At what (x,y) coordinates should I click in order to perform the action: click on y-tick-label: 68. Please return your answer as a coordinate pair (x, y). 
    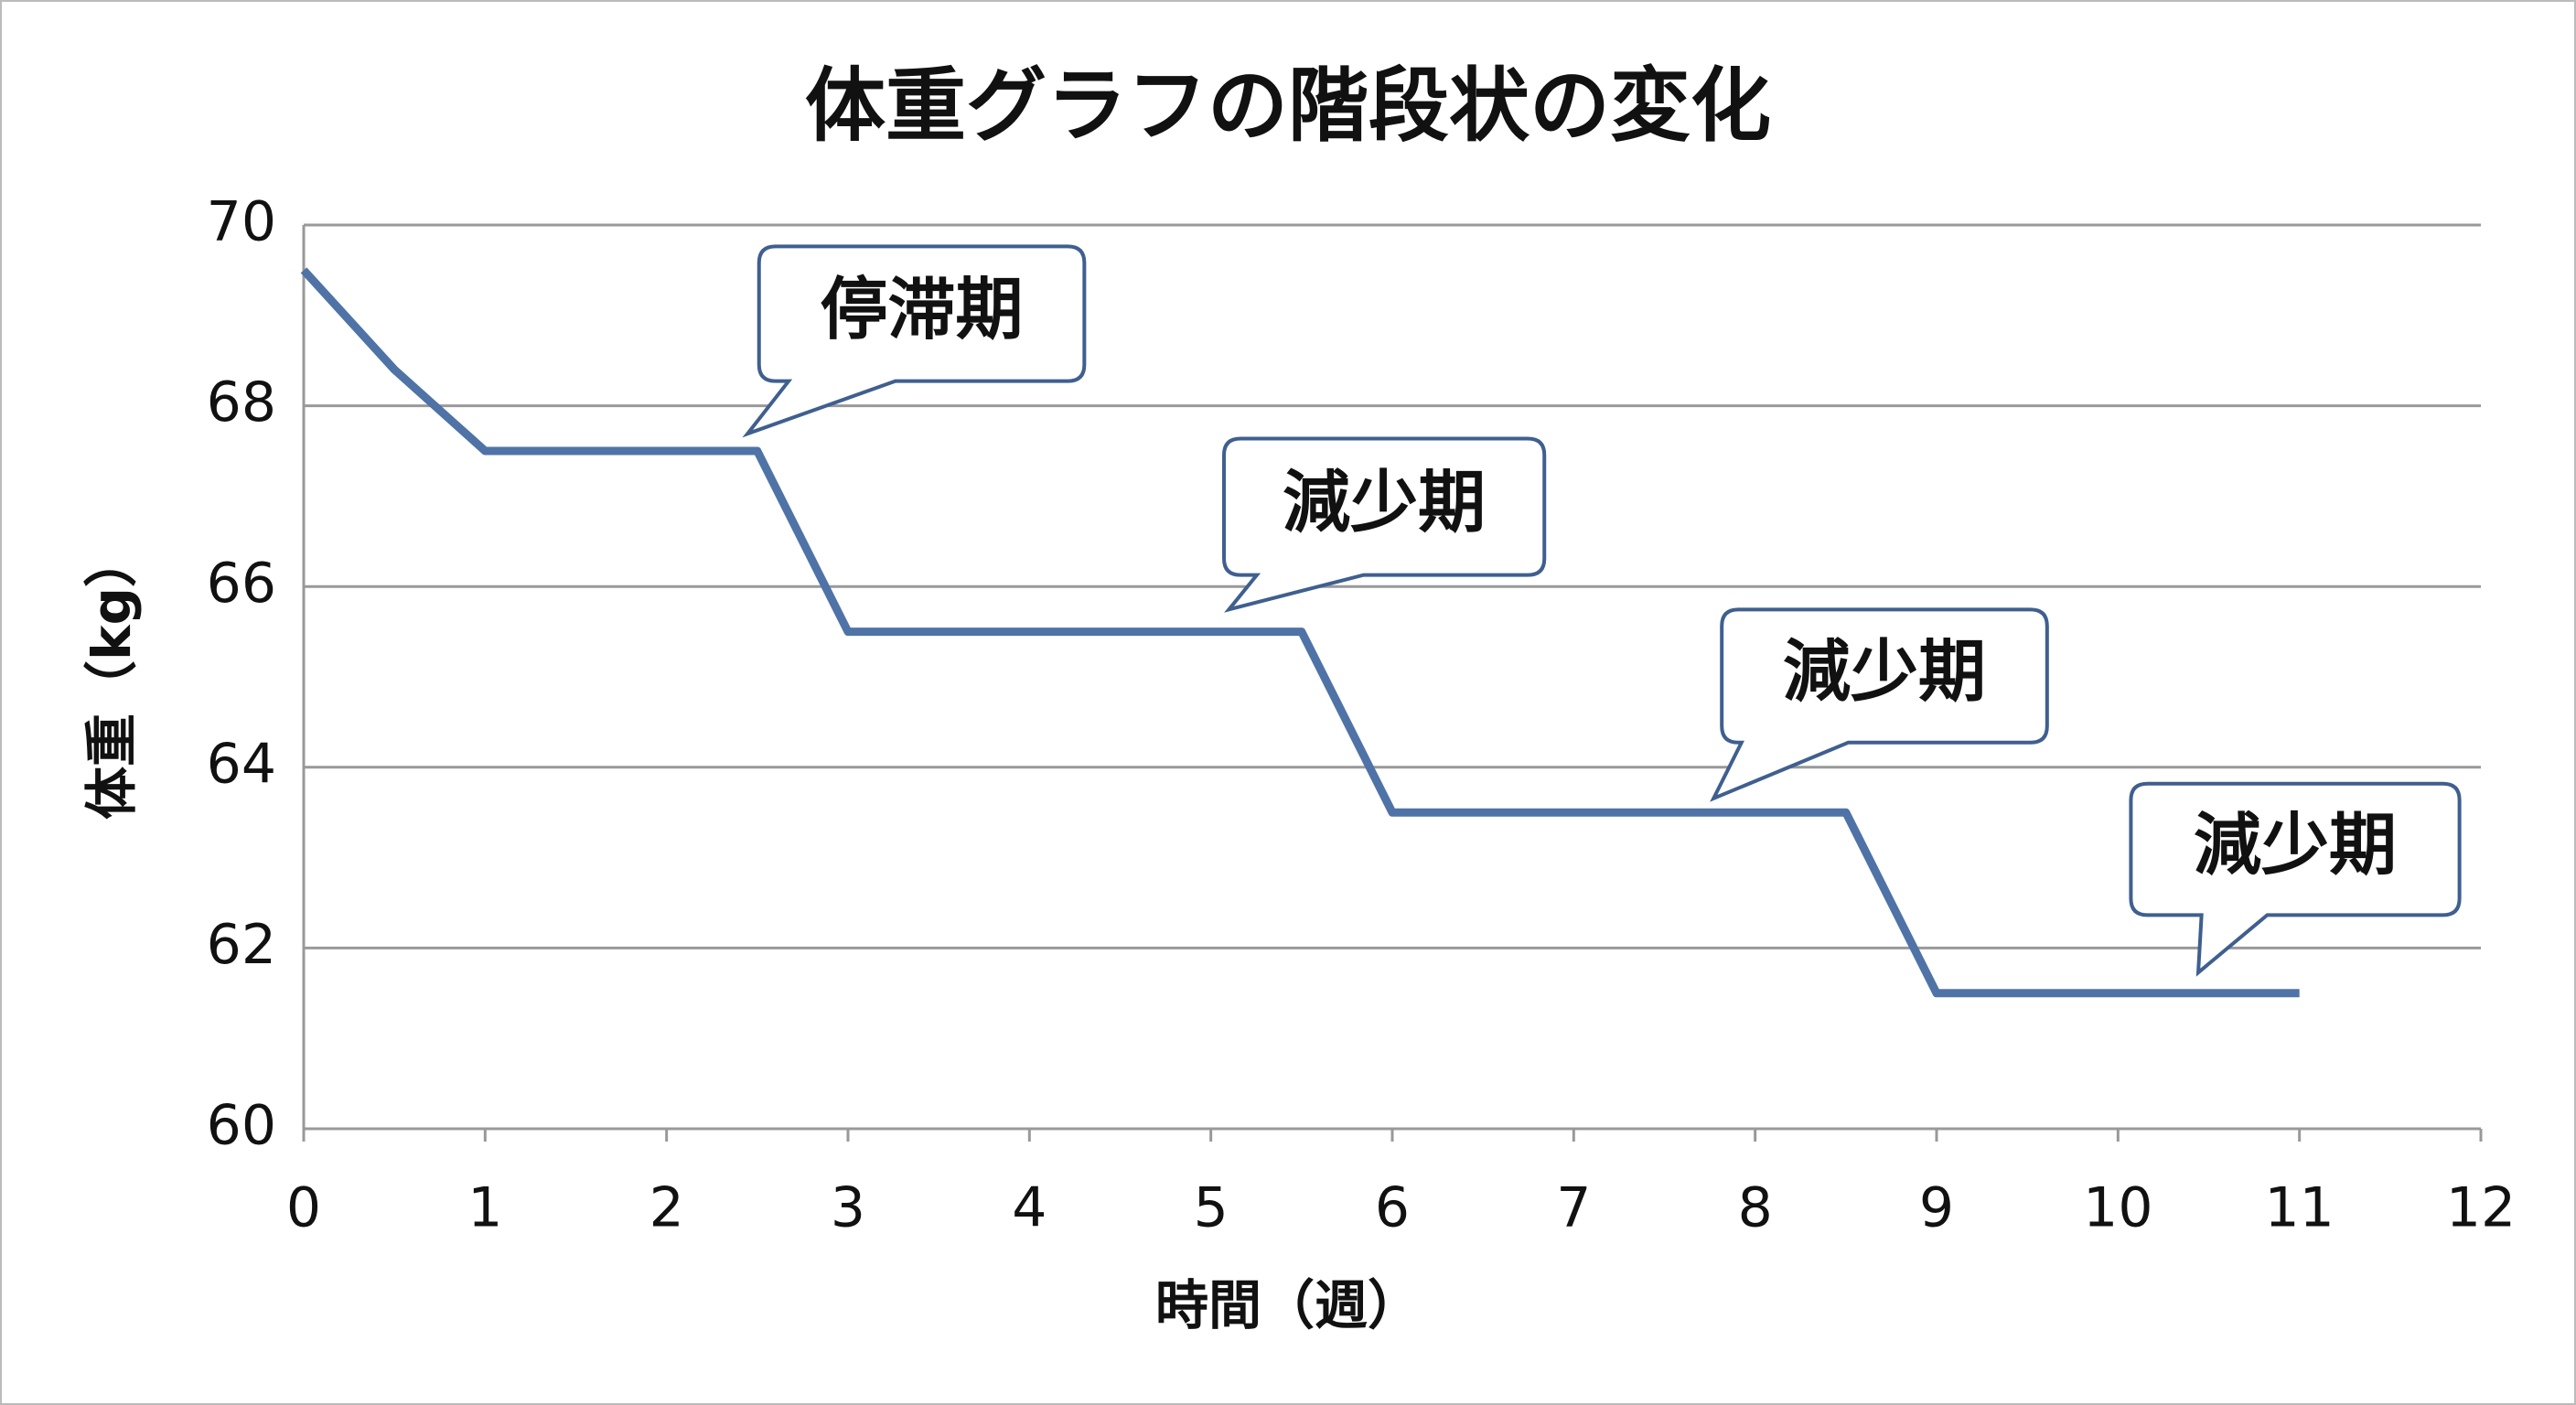
    Looking at the image, I should click on (241, 402).